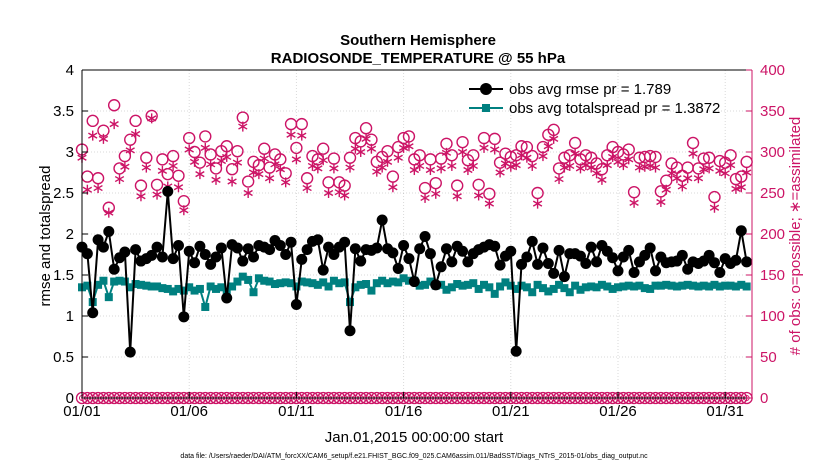  What do you see at coordinates (63, 275) in the screenshot?
I see `y-tick-label: 1.5` at bounding box center [63, 275].